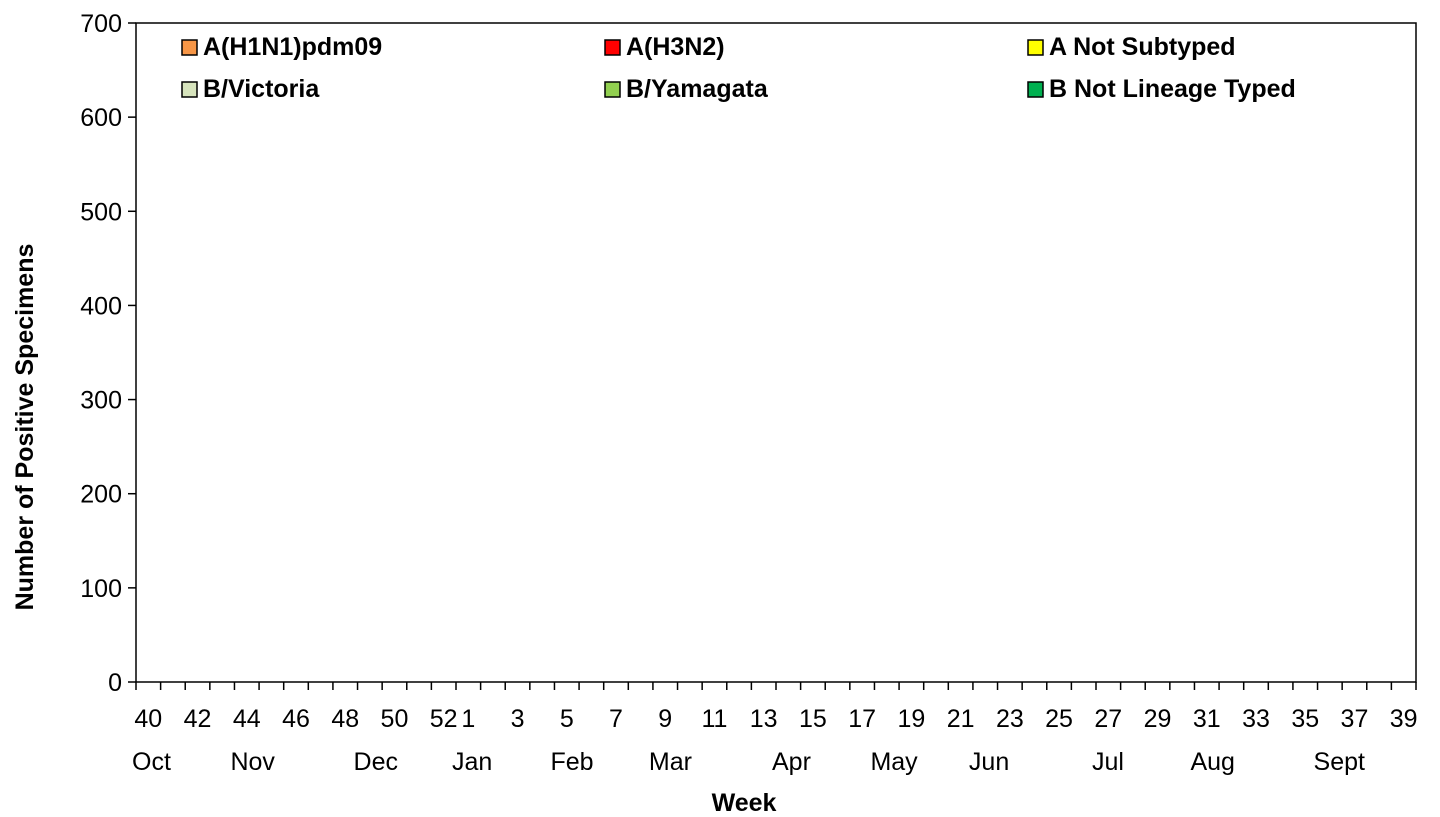 This screenshot has width=1440, height=817. What do you see at coordinates (108, 353) in the screenshot?
I see `y-axis: 0 100 200 300 400 500 600 700` at bounding box center [108, 353].